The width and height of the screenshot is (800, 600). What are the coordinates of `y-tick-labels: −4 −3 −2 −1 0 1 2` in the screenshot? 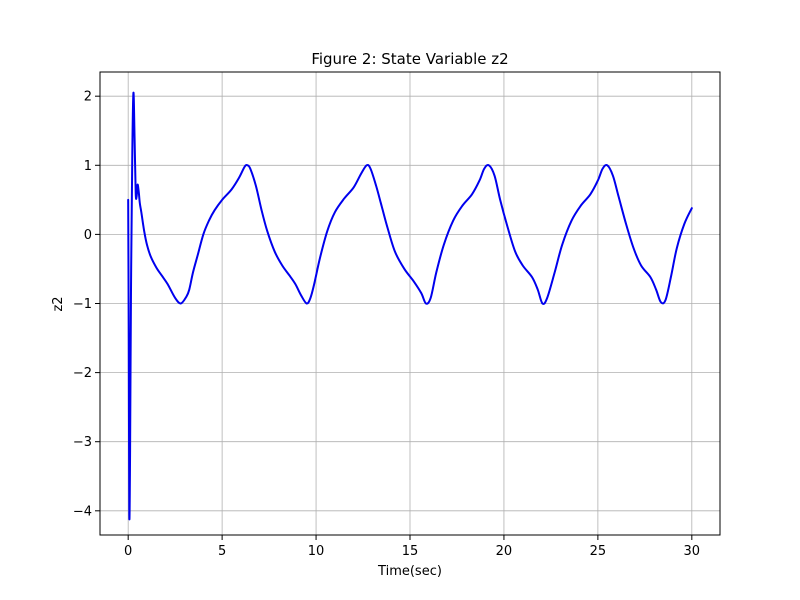 It's located at (82, 305).